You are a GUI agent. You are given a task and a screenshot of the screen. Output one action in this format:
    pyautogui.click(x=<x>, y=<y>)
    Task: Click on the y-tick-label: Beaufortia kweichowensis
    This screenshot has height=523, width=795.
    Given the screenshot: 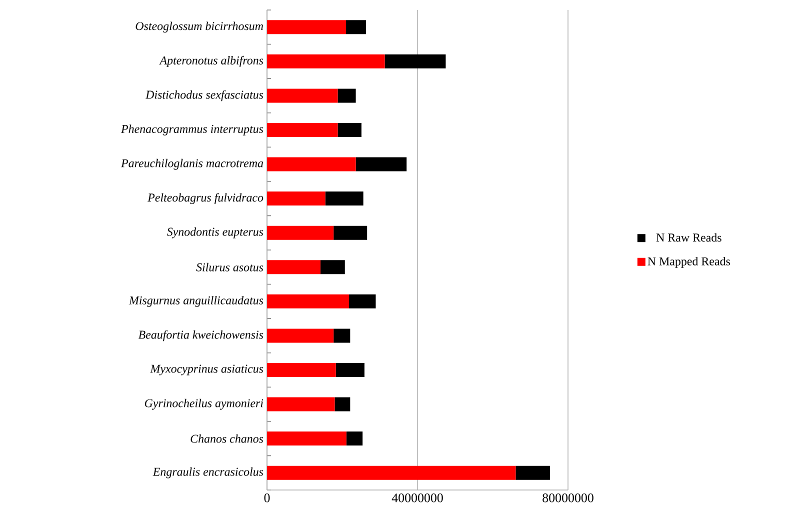 What is the action you would take?
    pyautogui.click(x=201, y=336)
    